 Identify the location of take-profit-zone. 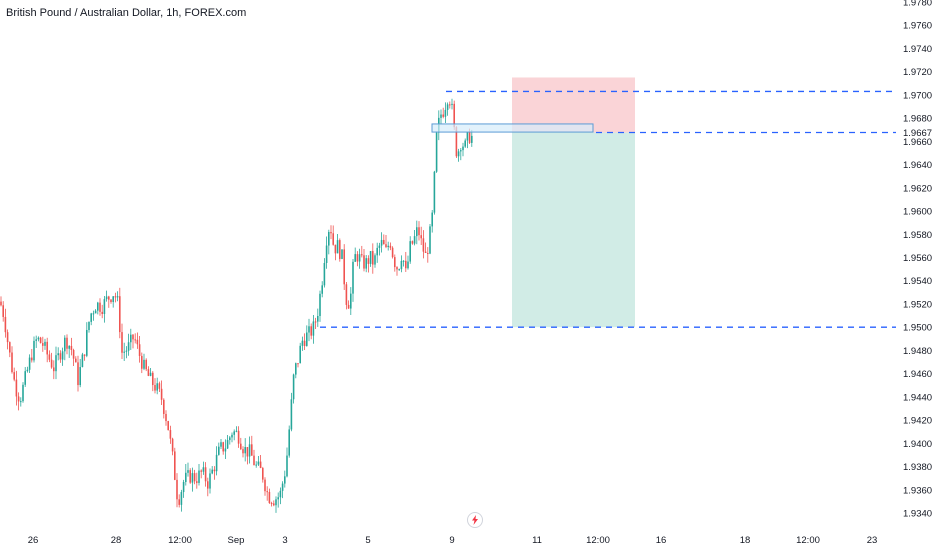
(573, 230).